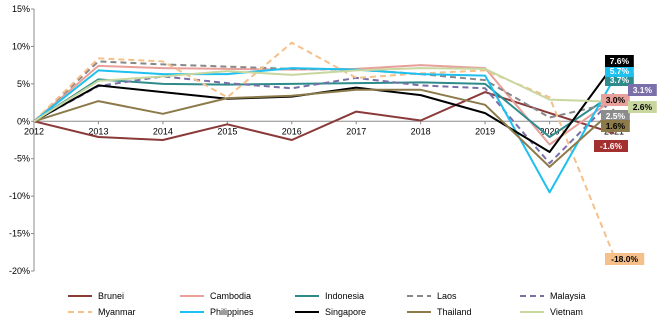 Image resolution: width=657 pixels, height=321 pixels. What do you see at coordinates (356, 131) in the screenshot?
I see `x-tick-label: 2017` at bounding box center [356, 131].